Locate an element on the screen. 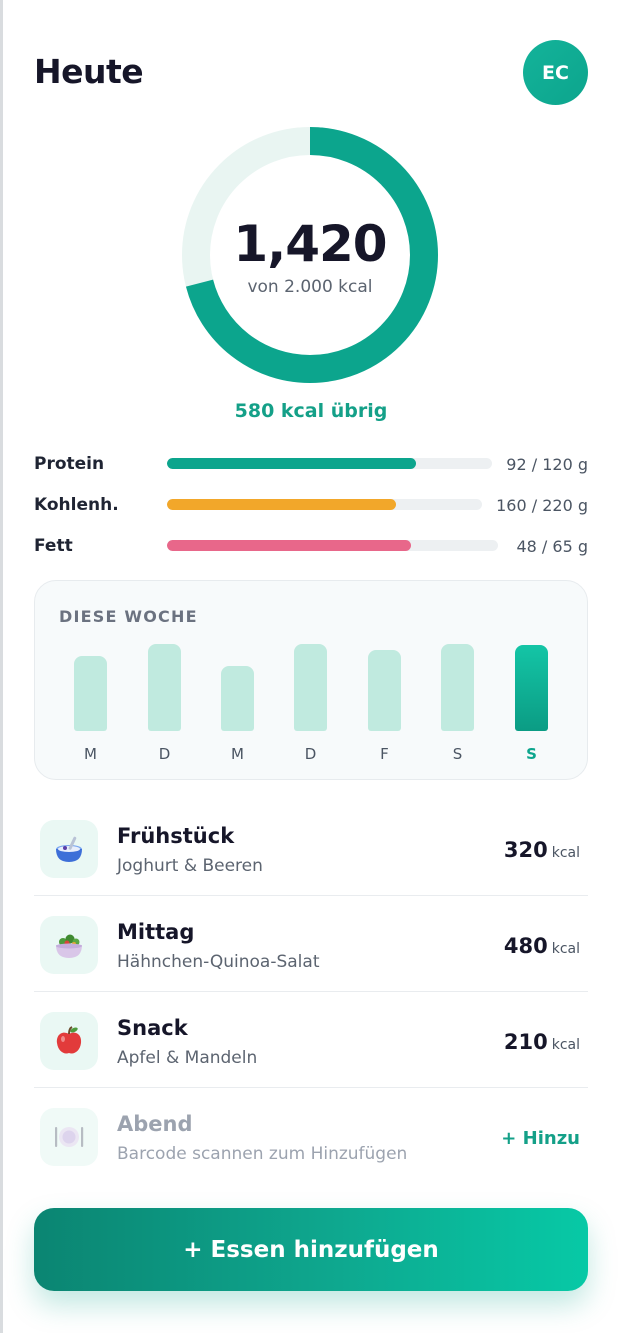 The image size is (620, 1333). weekly-overview-card: DIESE WOCHE M D M D F S S is located at coordinates (311, 680).